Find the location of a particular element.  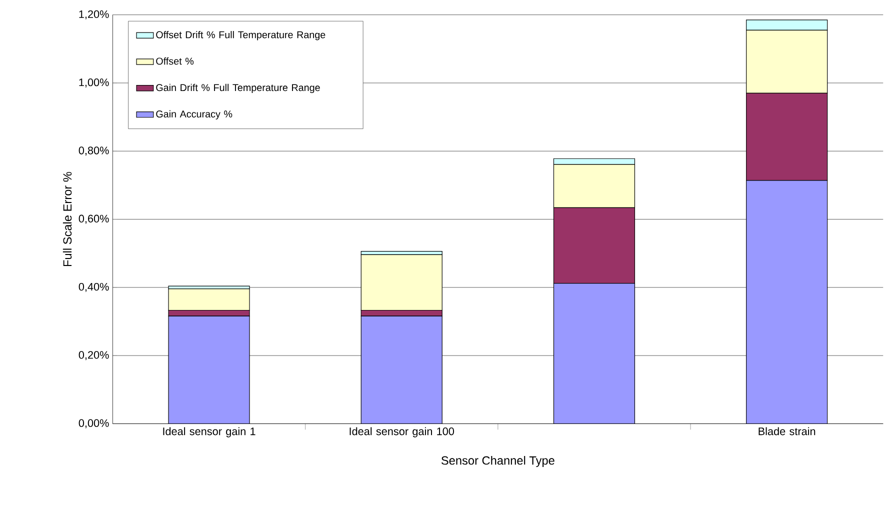

y-axis-title: Full Scale Error % is located at coordinates (67, 219).